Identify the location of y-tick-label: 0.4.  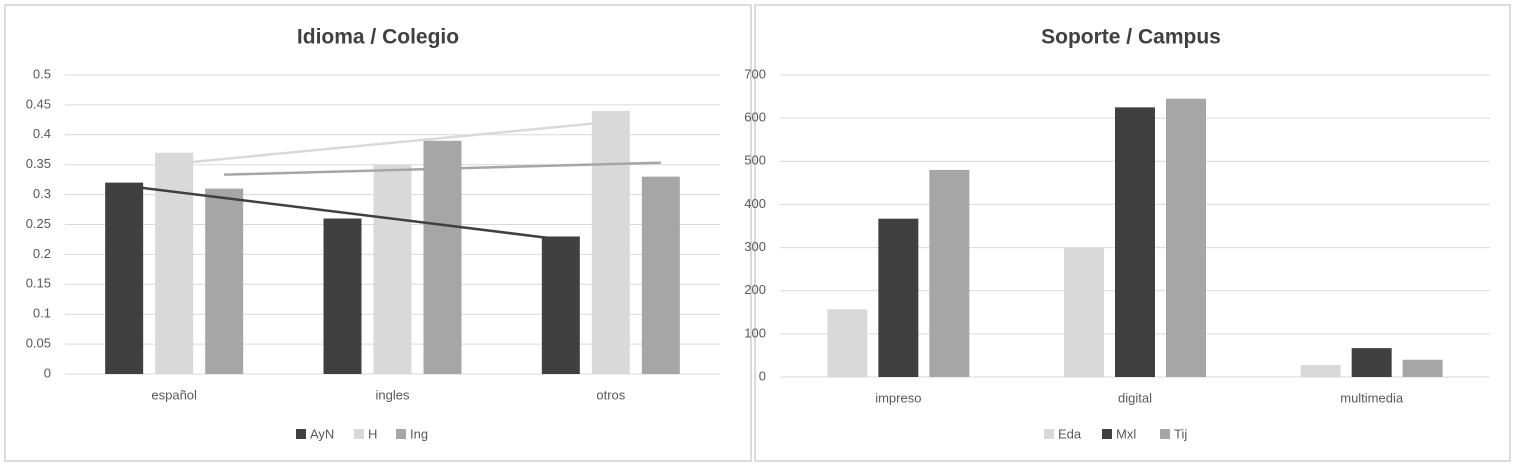
(42, 133).